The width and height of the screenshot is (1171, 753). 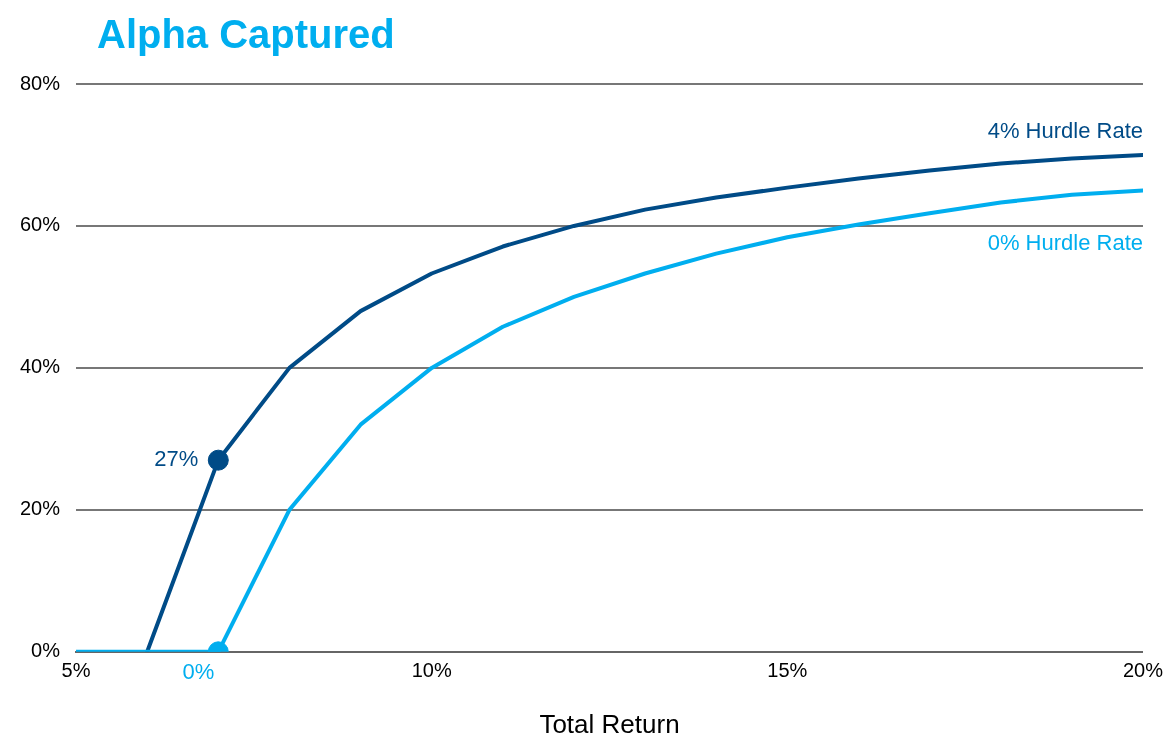 What do you see at coordinates (198, 671) in the screenshot?
I see `annotation: 0%` at bounding box center [198, 671].